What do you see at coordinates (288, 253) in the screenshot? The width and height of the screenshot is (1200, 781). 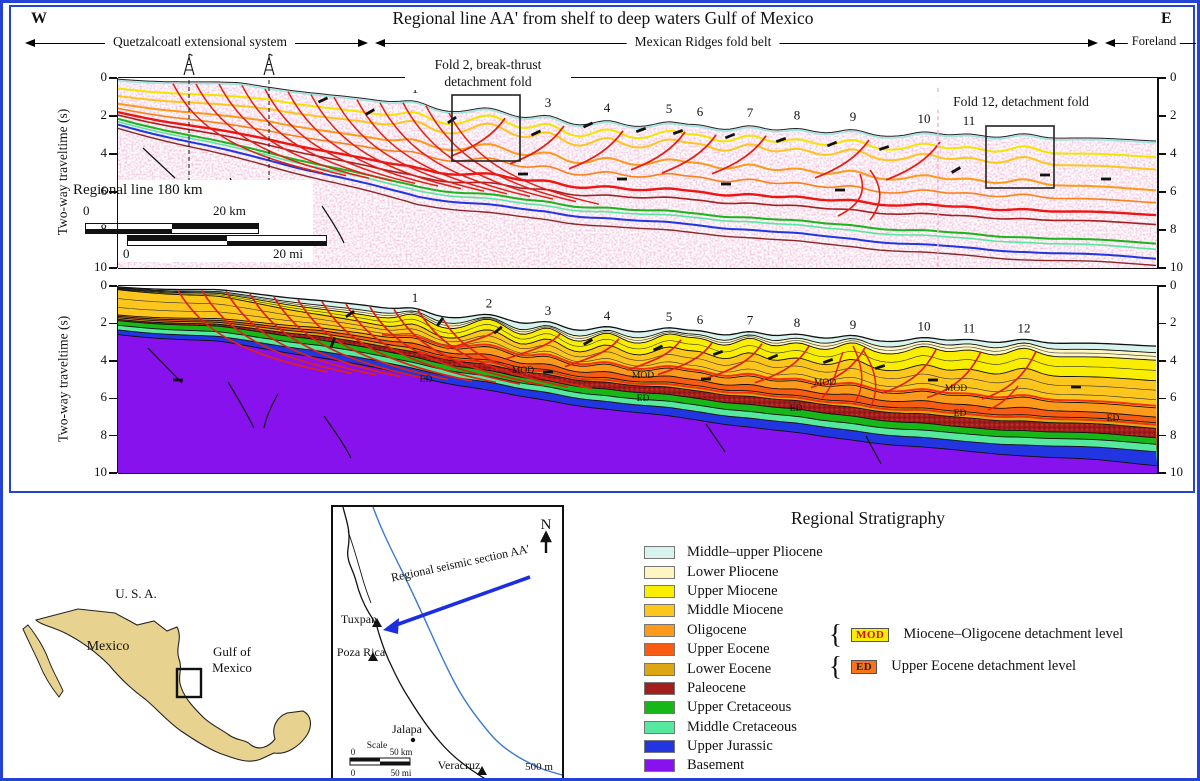 I see `scale-mi-label: 20 mi` at bounding box center [288, 253].